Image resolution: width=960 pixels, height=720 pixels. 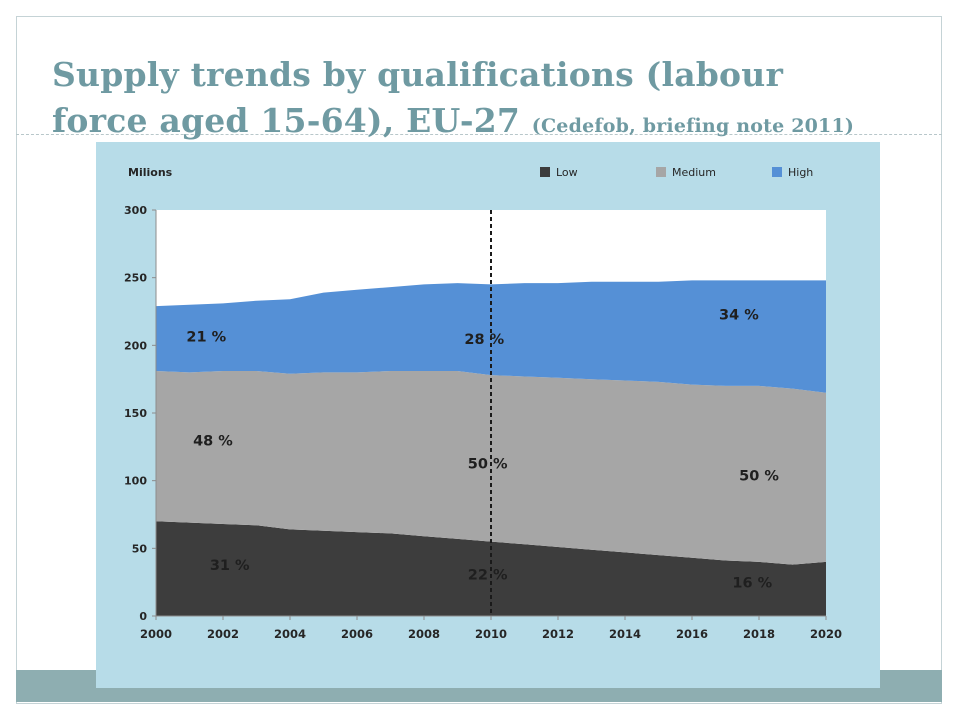 What do you see at coordinates (357, 634) in the screenshot?
I see `x-tick-label: 2006` at bounding box center [357, 634].